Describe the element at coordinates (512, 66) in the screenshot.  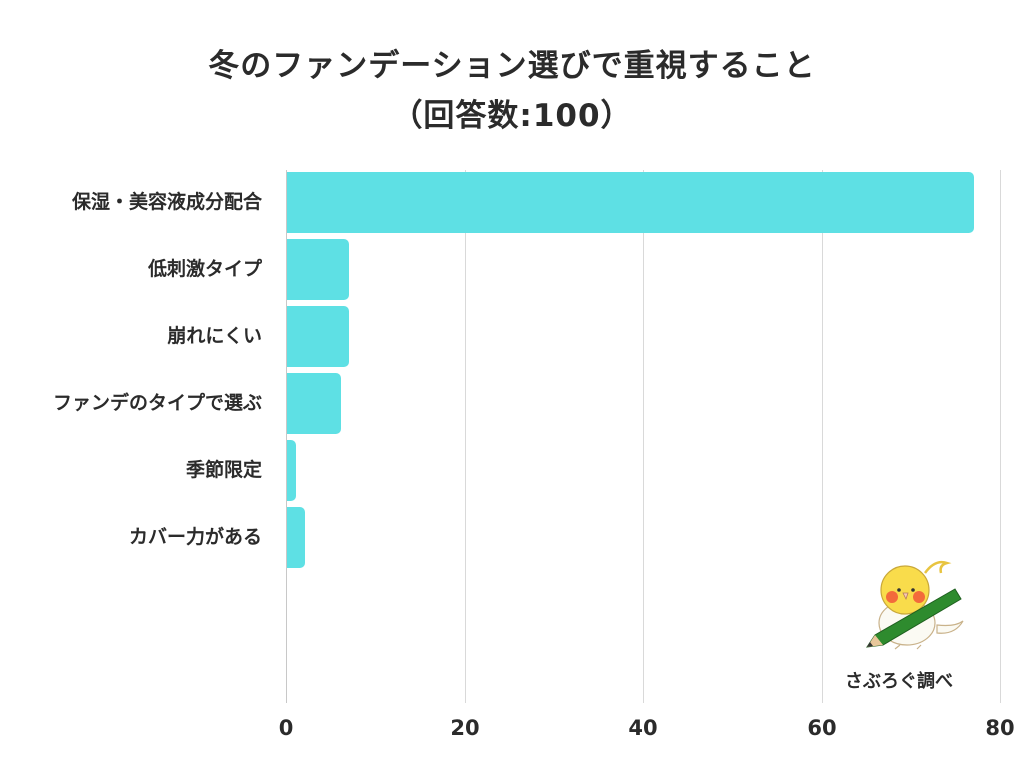
I see `chart-title: 冬のファンデーション選びで重視すること` at that location.